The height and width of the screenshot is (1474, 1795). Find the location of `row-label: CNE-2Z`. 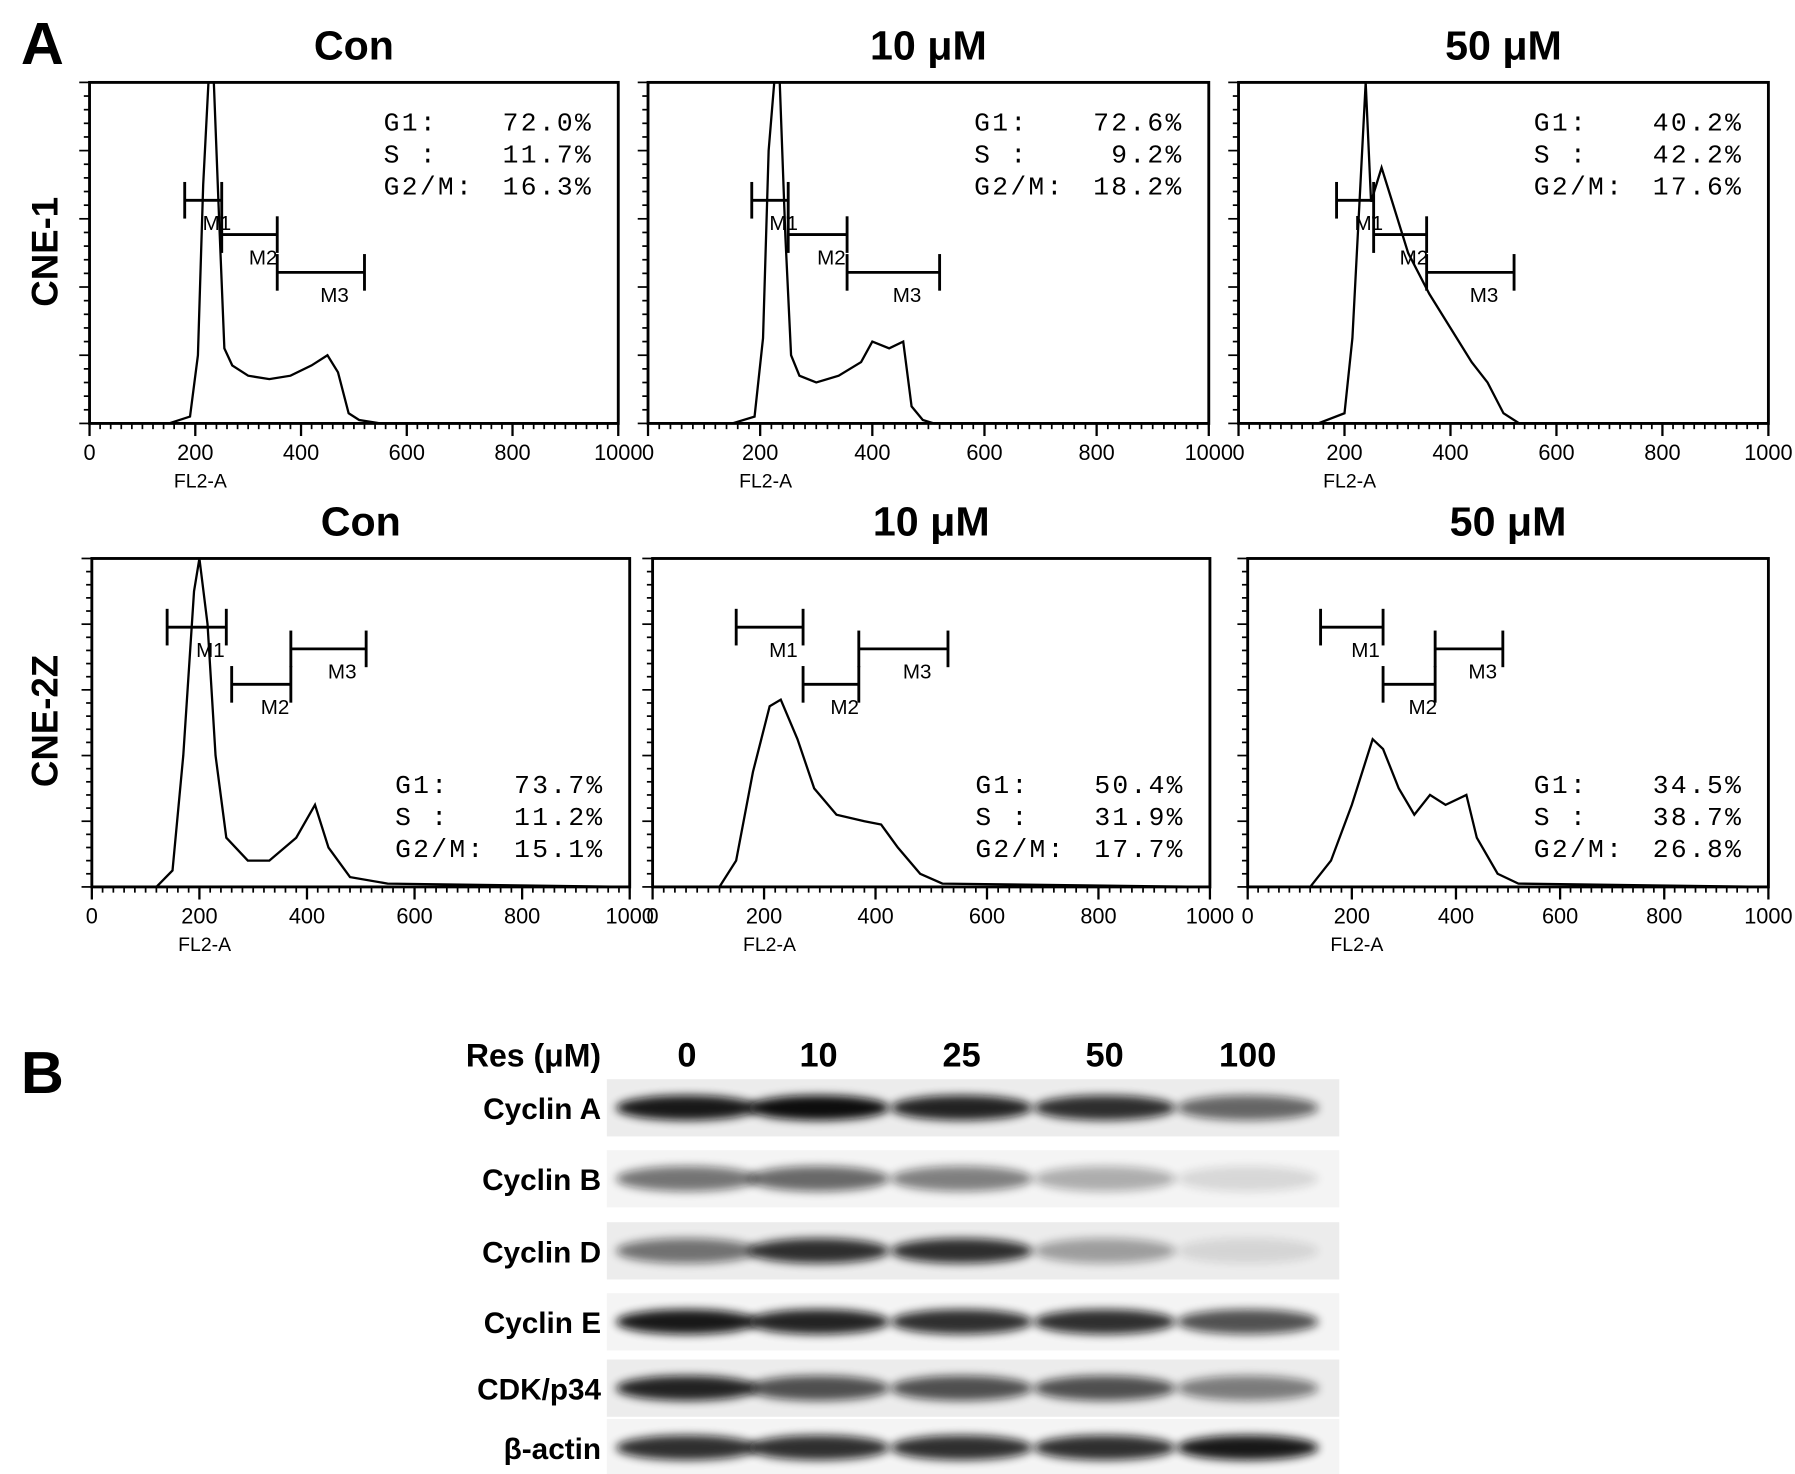

row-label: CNE-2Z is located at coordinates (45, 721).